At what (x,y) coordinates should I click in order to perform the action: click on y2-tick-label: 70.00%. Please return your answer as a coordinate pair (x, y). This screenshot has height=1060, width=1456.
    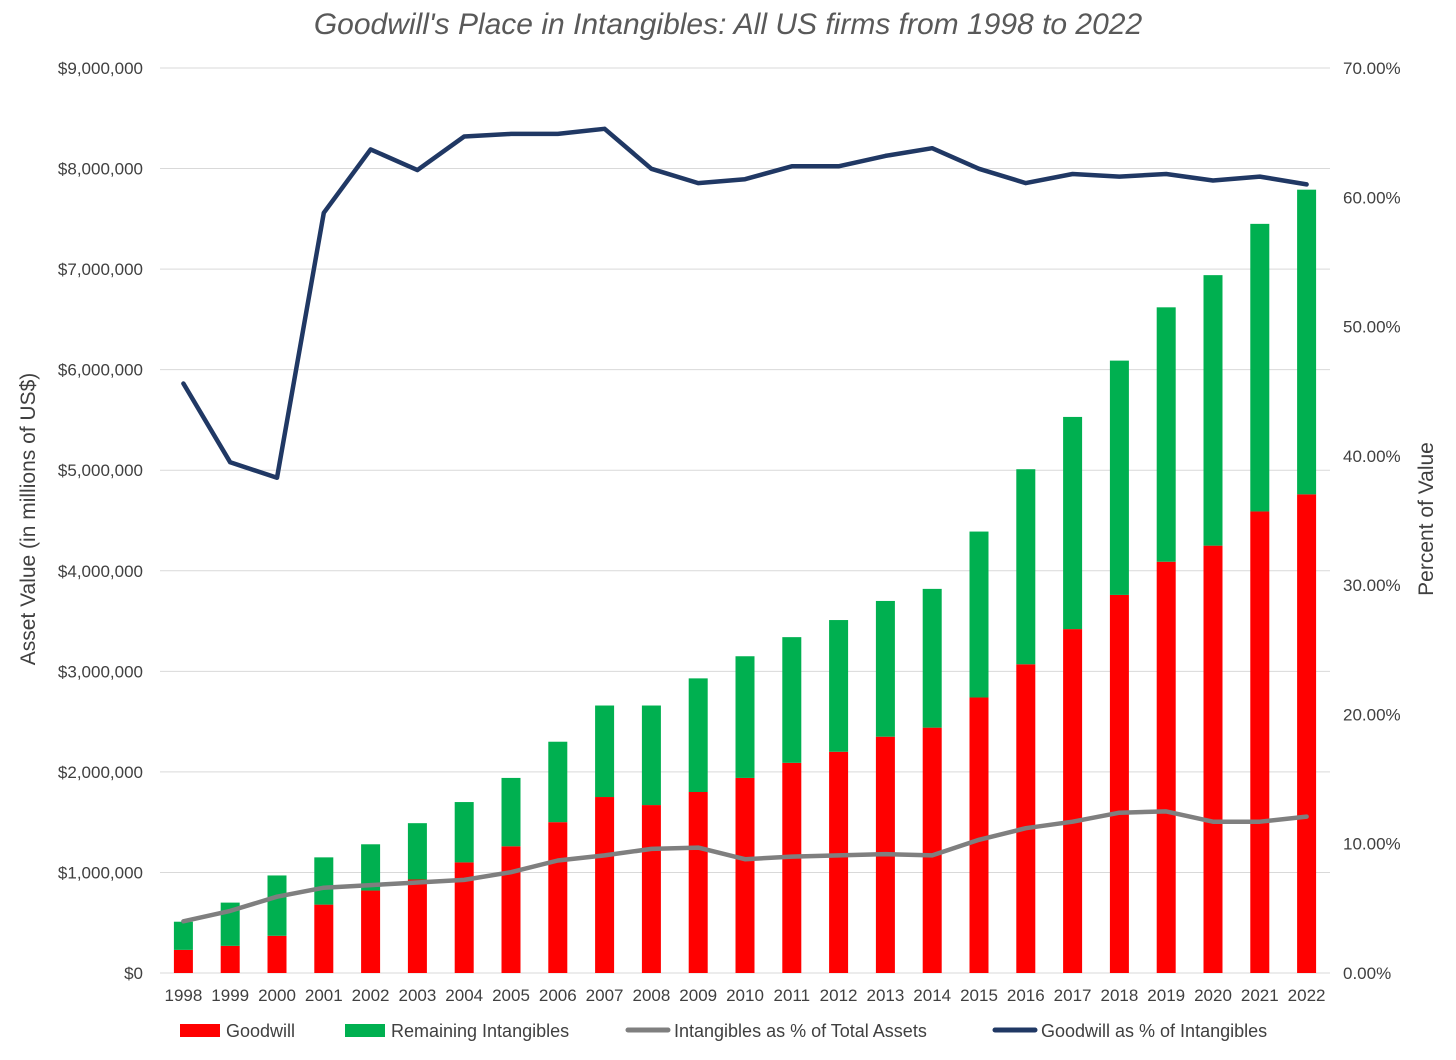
    Looking at the image, I should click on (1372, 68).